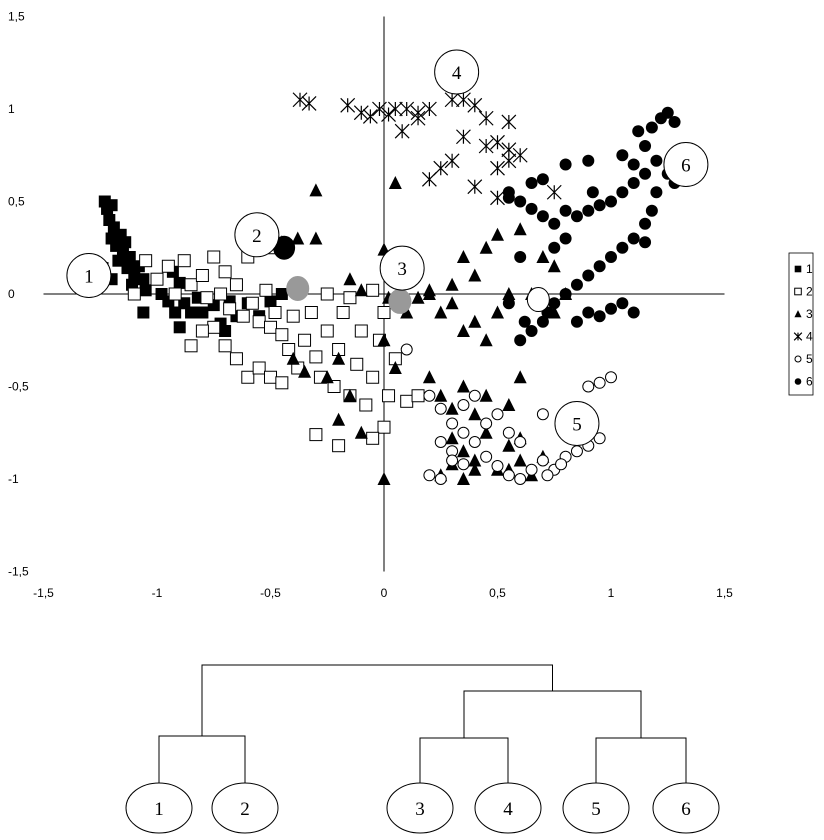 Image resolution: width=824 pixels, height=840 pixels. Describe the element at coordinates (11, 294) in the screenshot. I see `y-tick-label: 0` at that location.